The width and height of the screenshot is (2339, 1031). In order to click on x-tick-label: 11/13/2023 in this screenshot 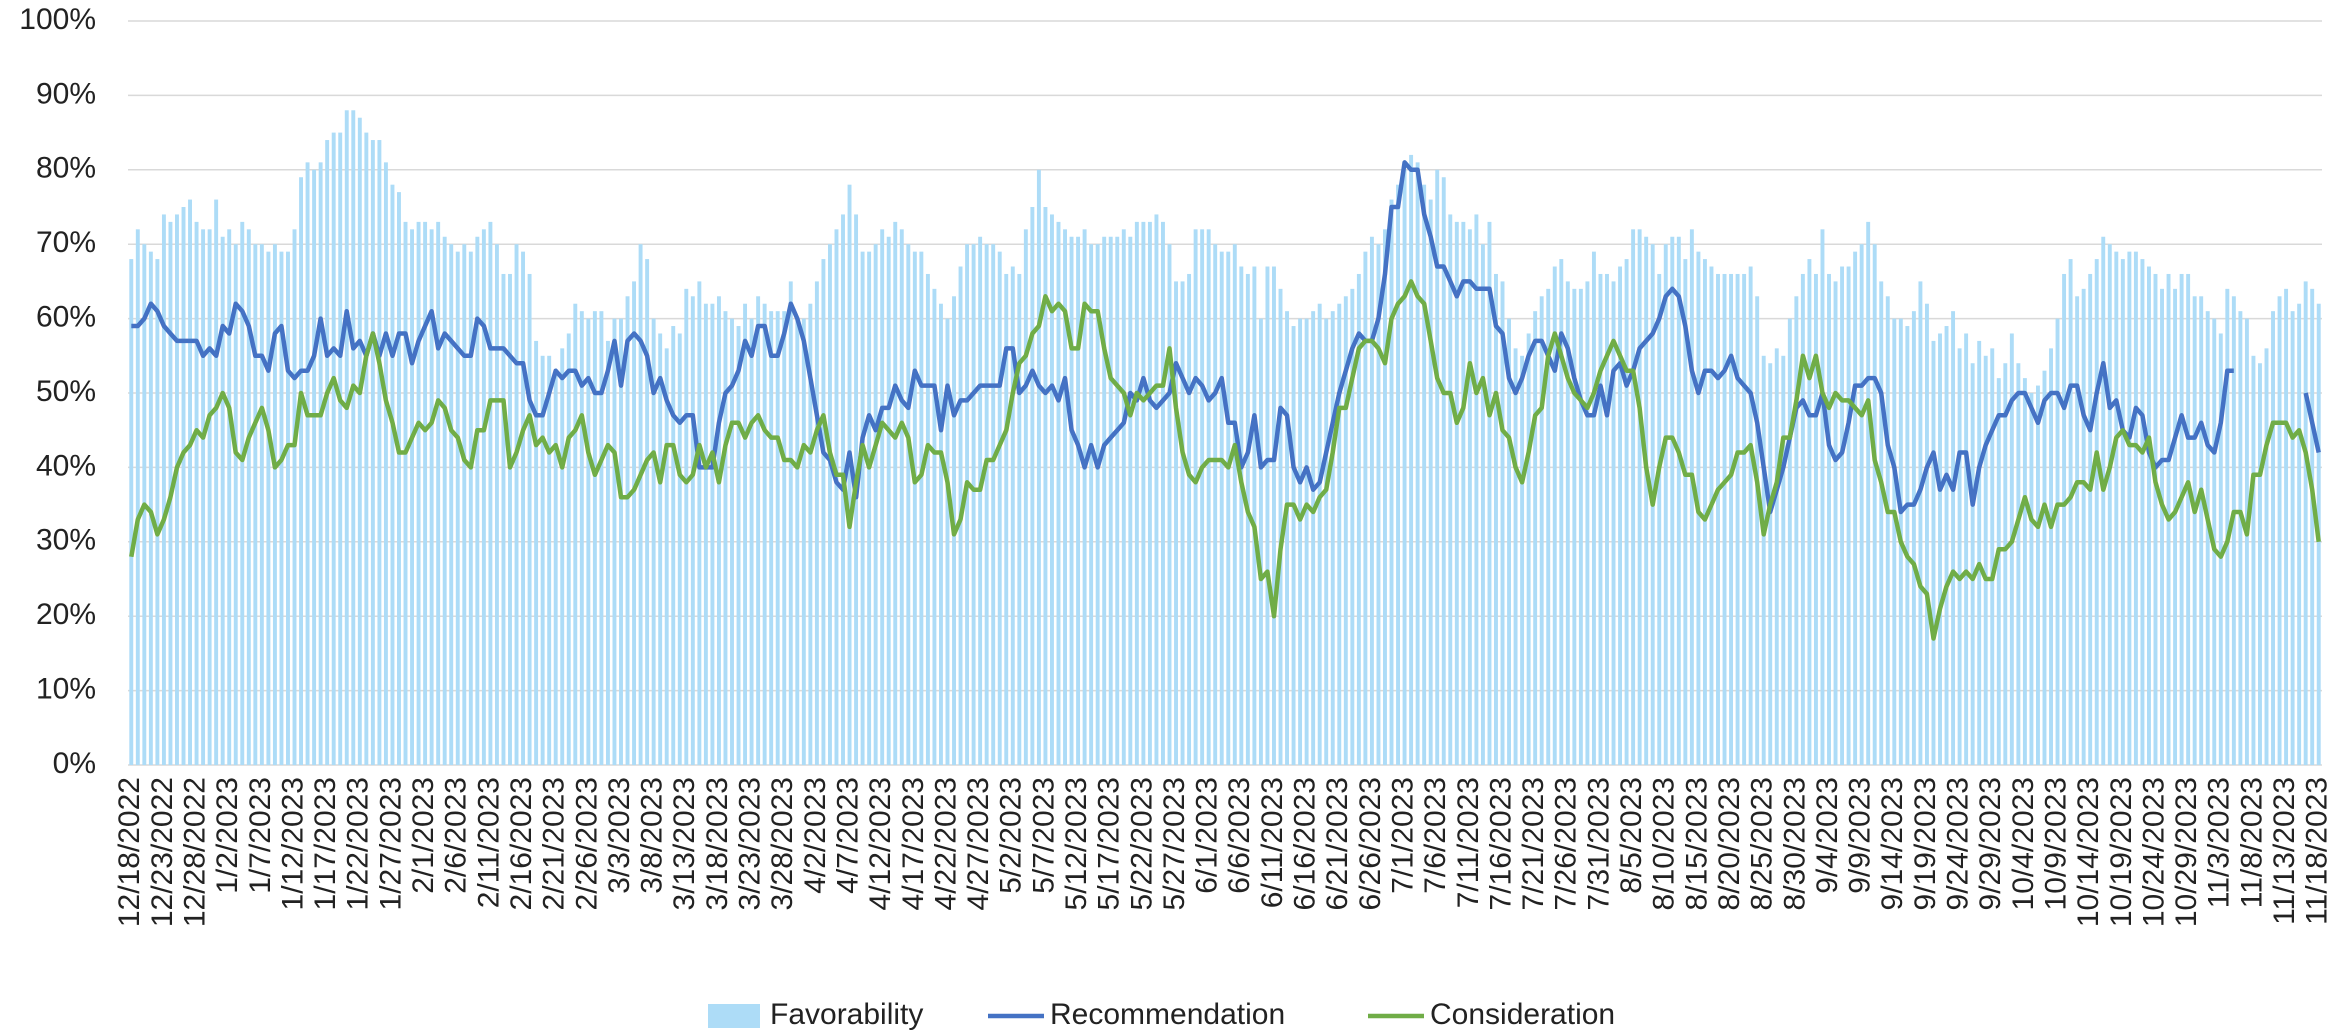, I will do `click(2284, 851)`.